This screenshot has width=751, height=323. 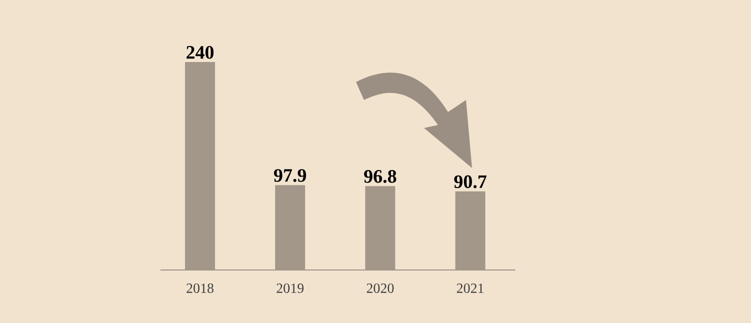 What do you see at coordinates (380, 288) in the screenshot?
I see `x-tick-label: 2020` at bounding box center [380, 288].